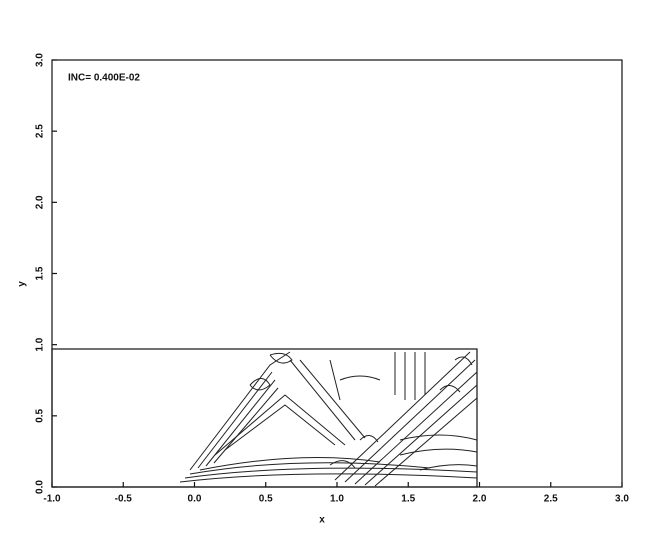 The image size is (672, 540). I want to click on x-axis-label: x, so click(322, 520).